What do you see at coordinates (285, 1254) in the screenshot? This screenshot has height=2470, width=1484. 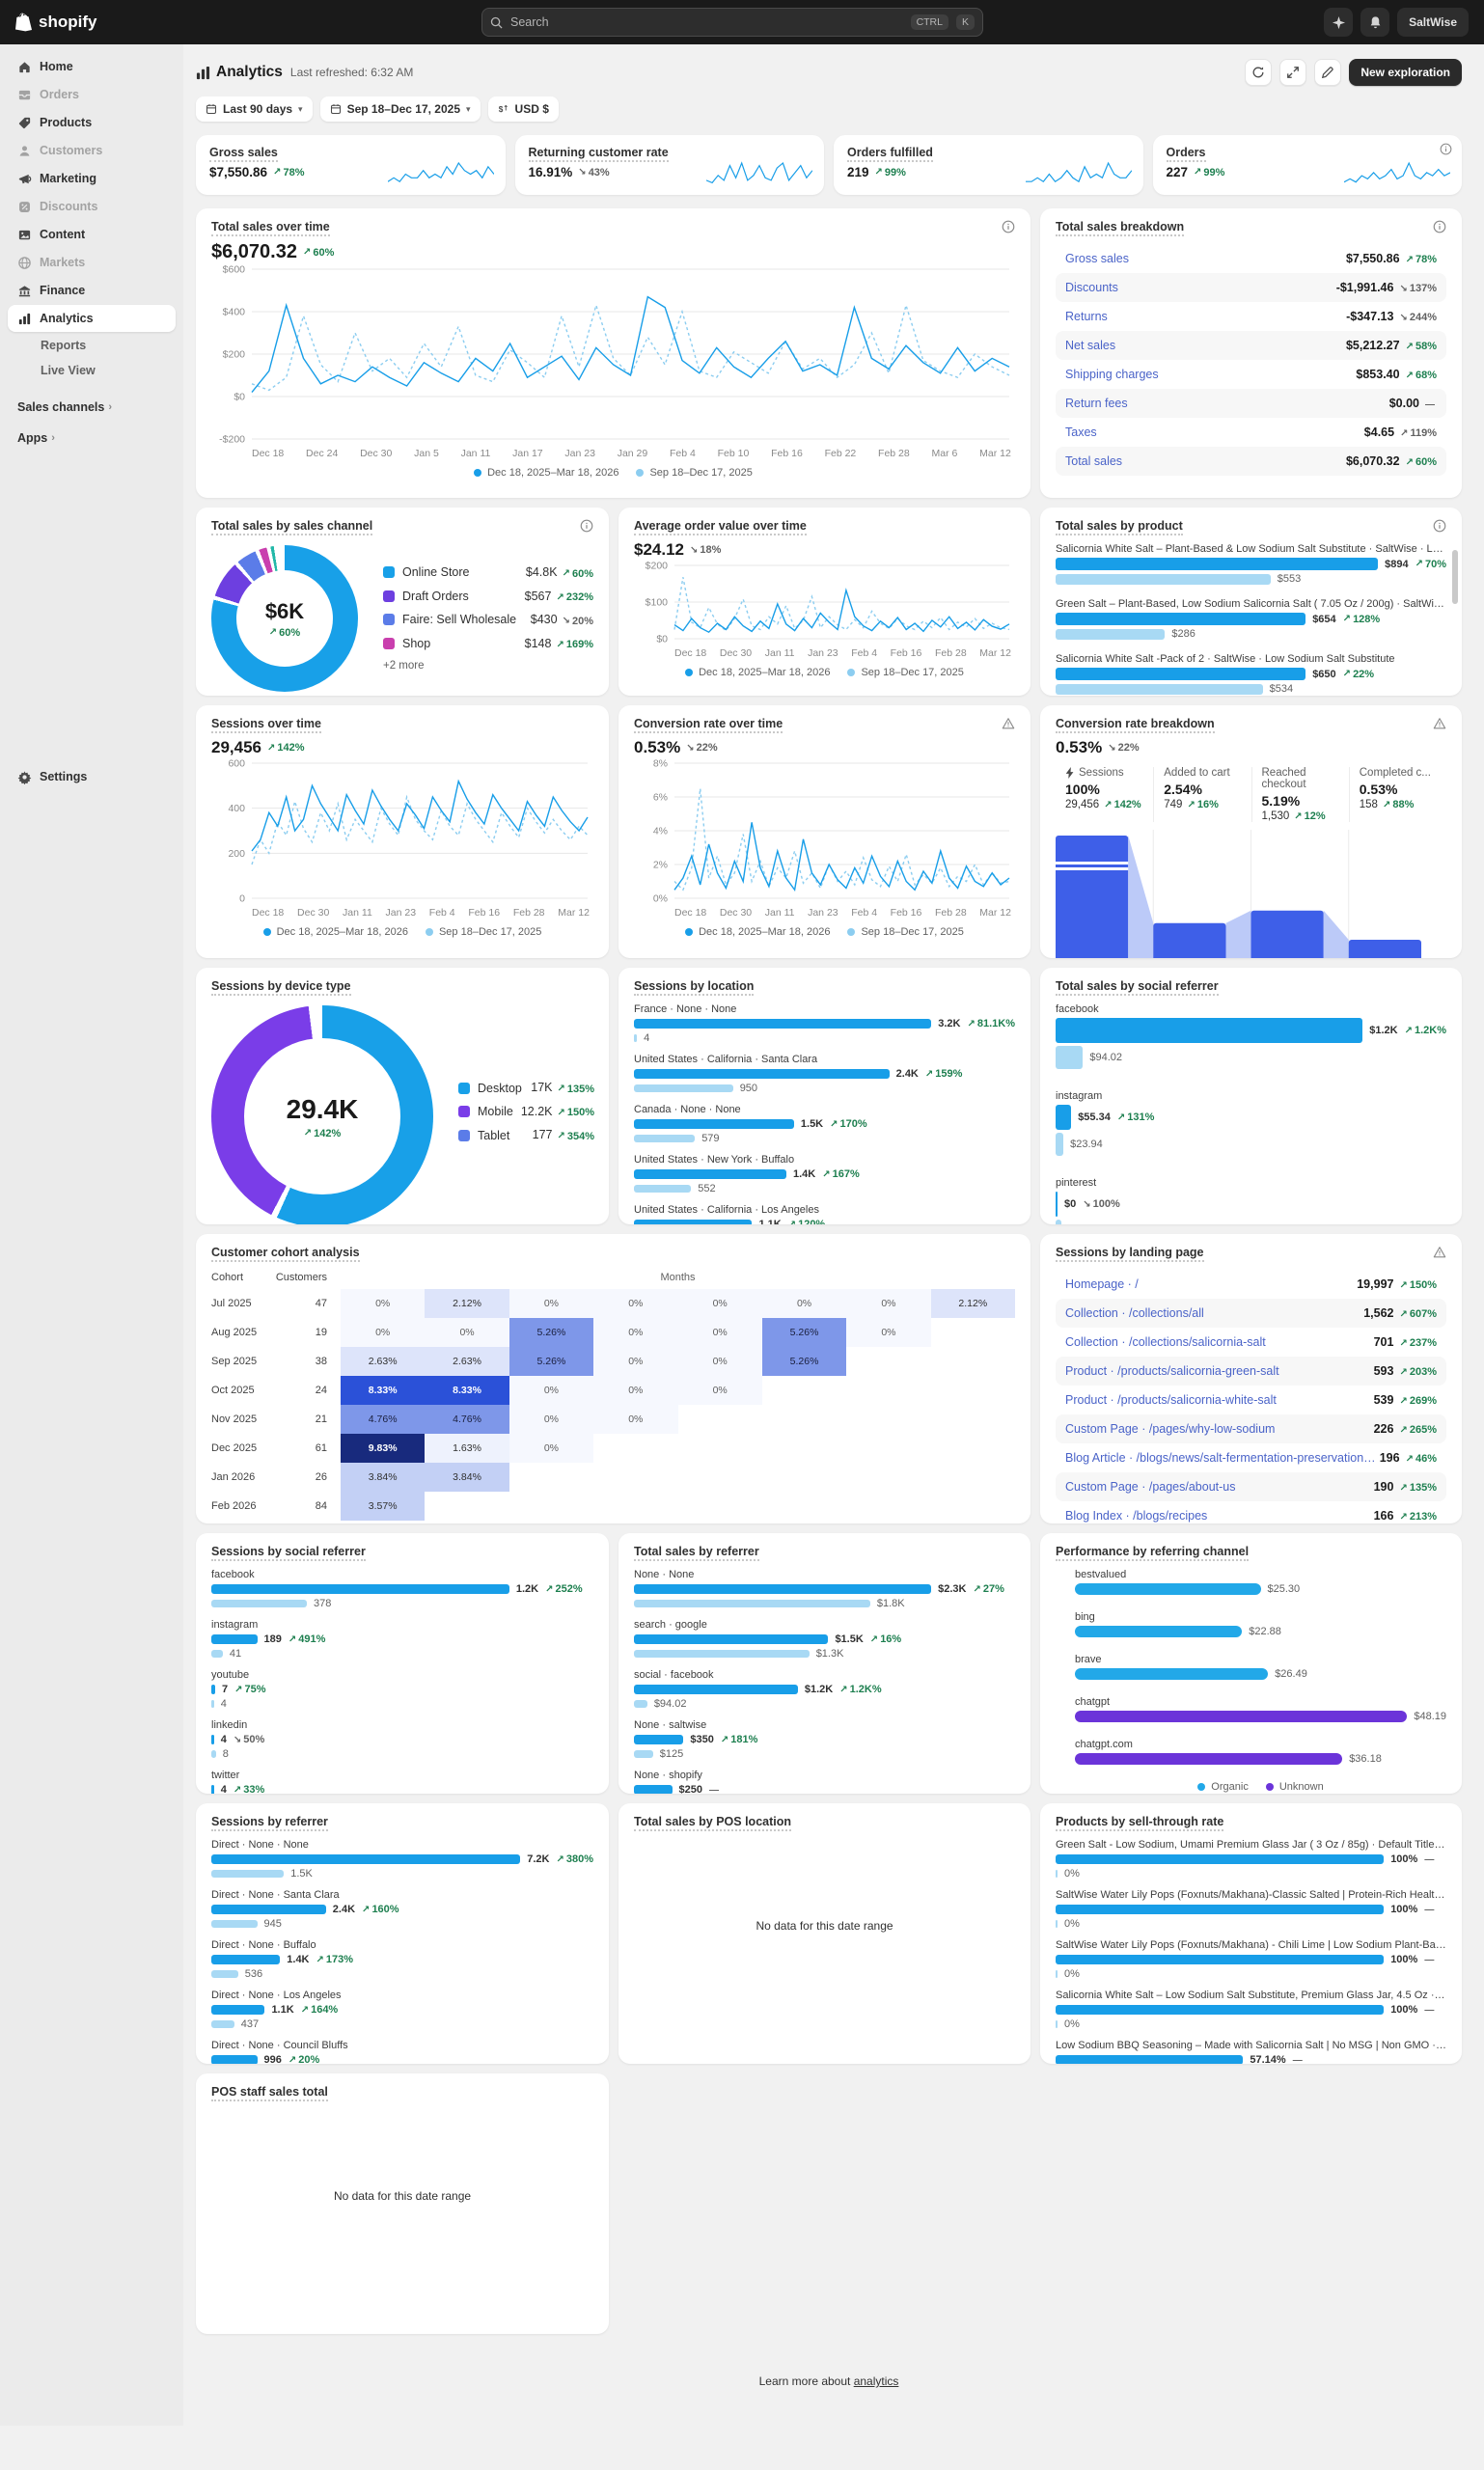 I see `card-title: Customer cohort analysis` at bounding box center [285, 1254].